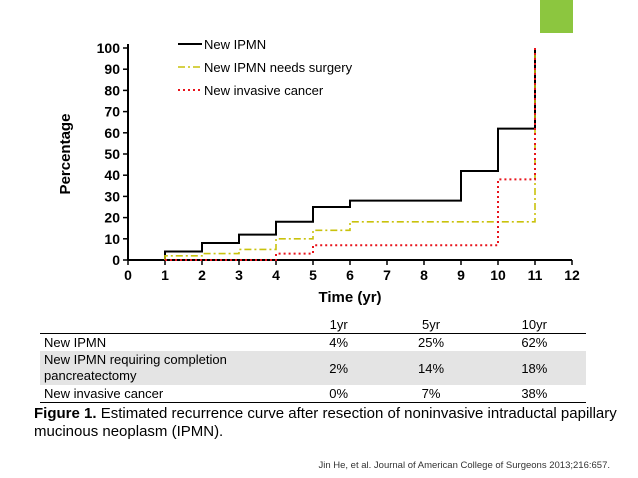 The height and width of the screenshot is (478, 638). Describe the element at coordinates (556, 16) in the screenshot. I see `accent-square` at that location.